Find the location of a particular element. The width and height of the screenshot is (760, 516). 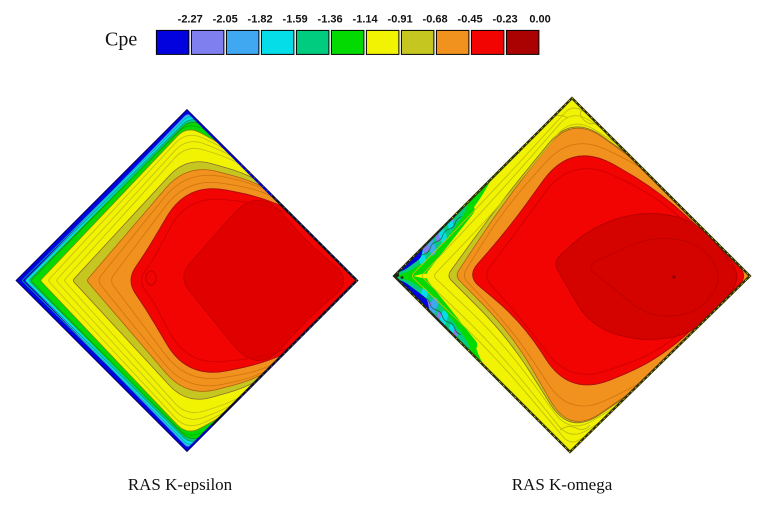

svg-text: -0.45 is located at coordinates (470, 20).